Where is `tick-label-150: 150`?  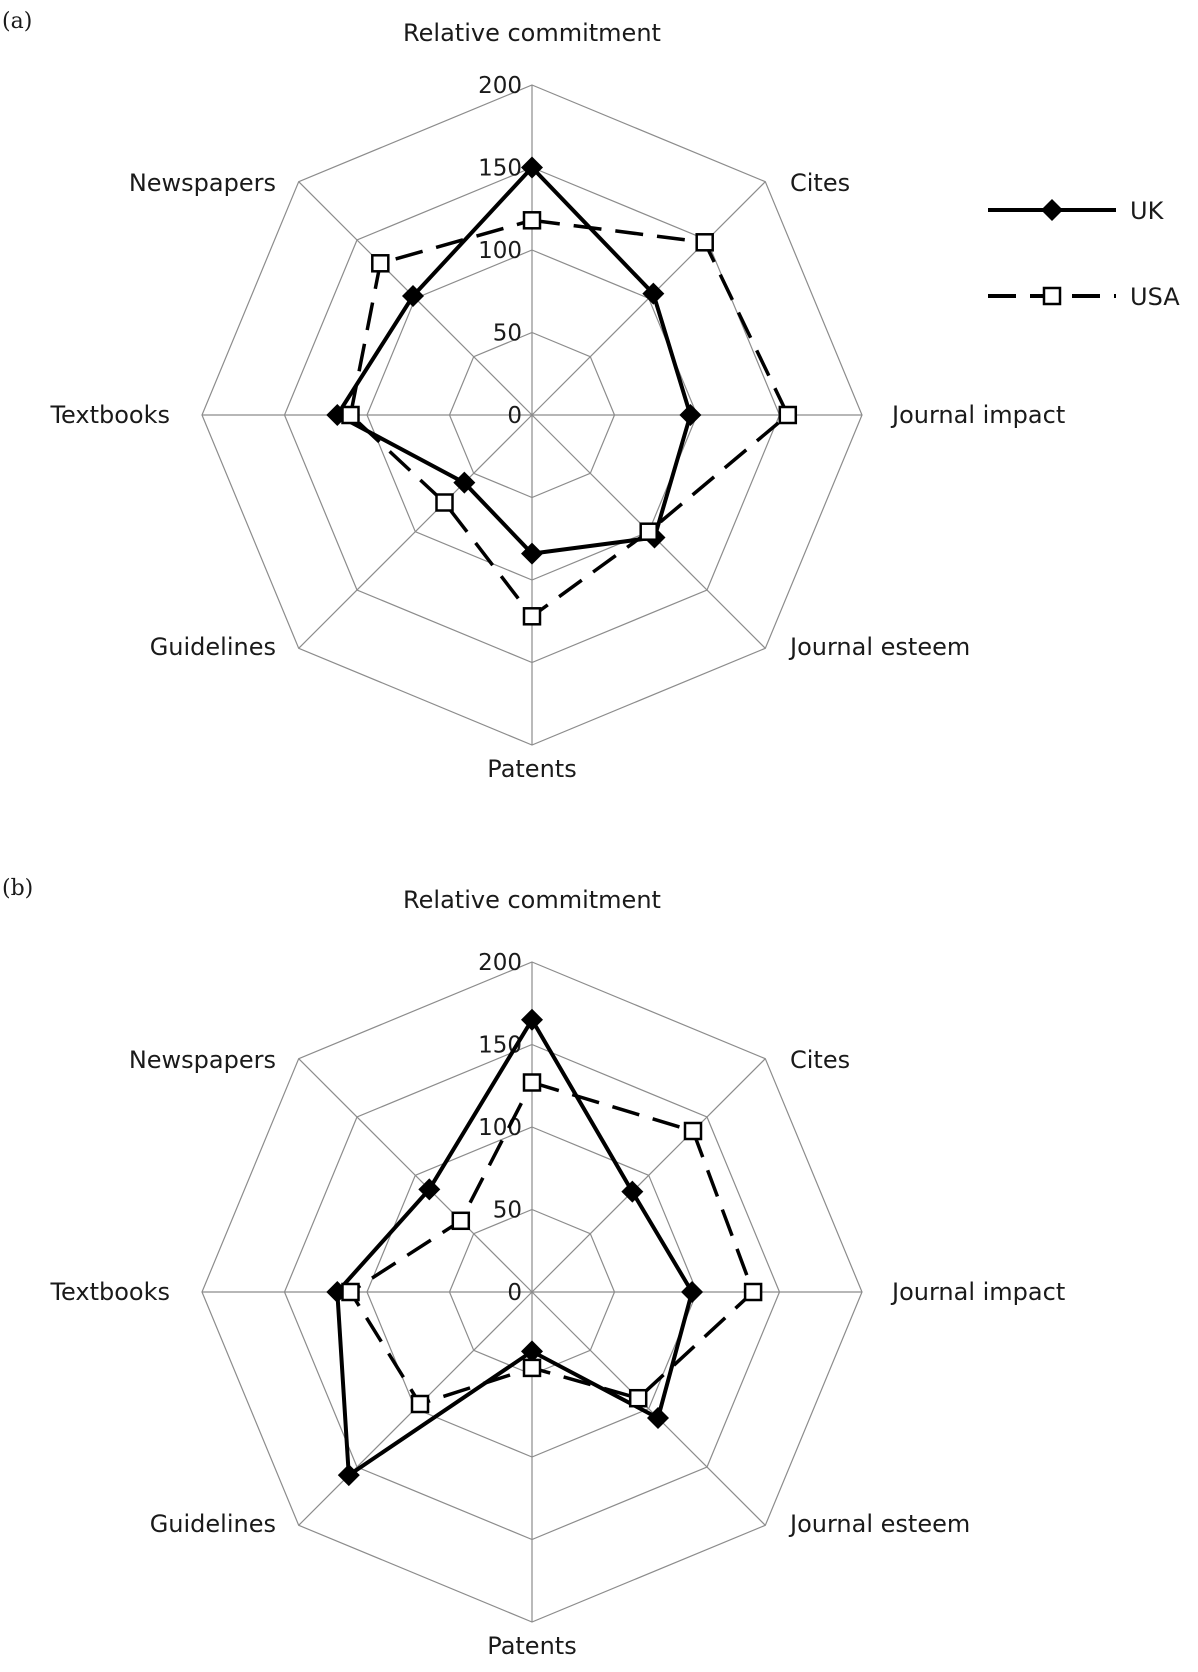 tick-label-150: 150 is located at coordinates (500, 169).